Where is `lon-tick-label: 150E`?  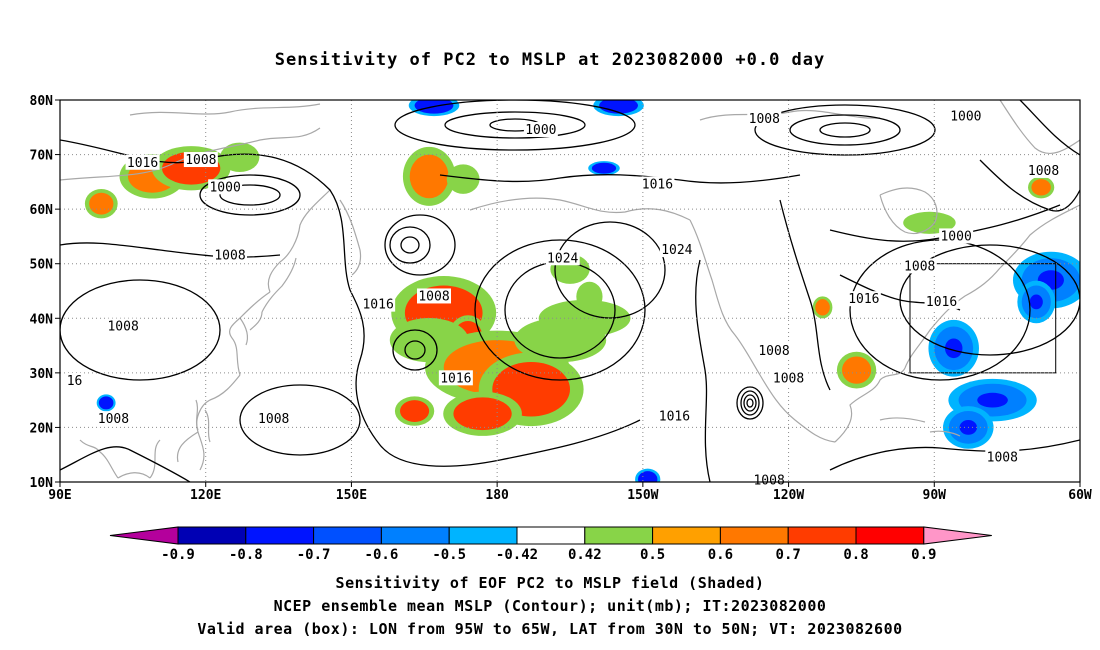 lon-tick-label: 150E is located at coordinates (351, 495).